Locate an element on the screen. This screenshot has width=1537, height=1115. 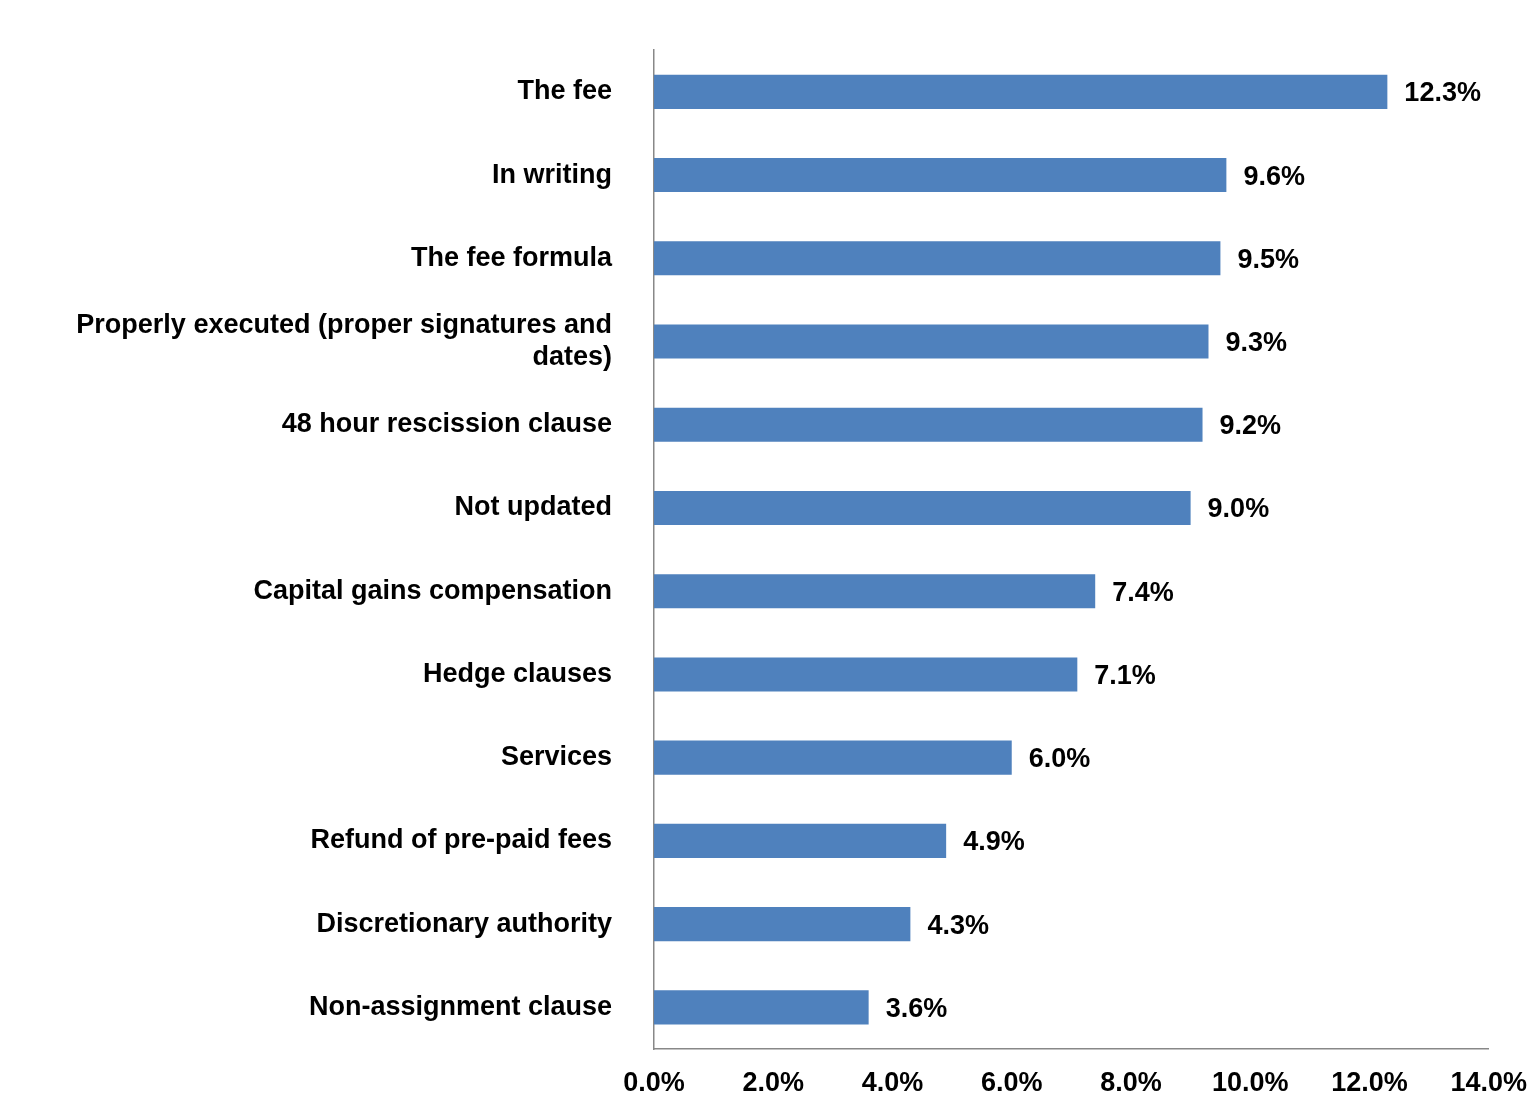
x-tick-label: 0.0% is located at coordinates (654, 1081).